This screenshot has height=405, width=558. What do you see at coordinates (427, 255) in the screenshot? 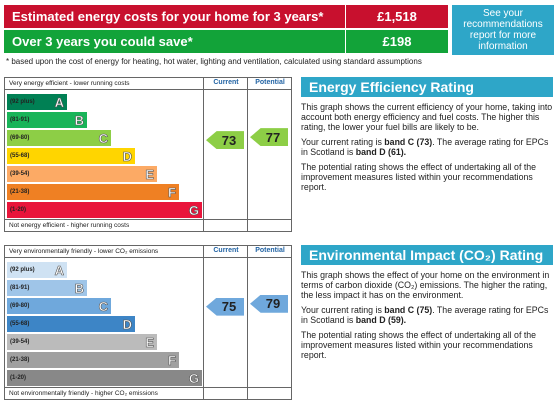
I see `environmental-impact-title: Environmental Impact (CO₂) Rating` at bounding box center [427, 255].